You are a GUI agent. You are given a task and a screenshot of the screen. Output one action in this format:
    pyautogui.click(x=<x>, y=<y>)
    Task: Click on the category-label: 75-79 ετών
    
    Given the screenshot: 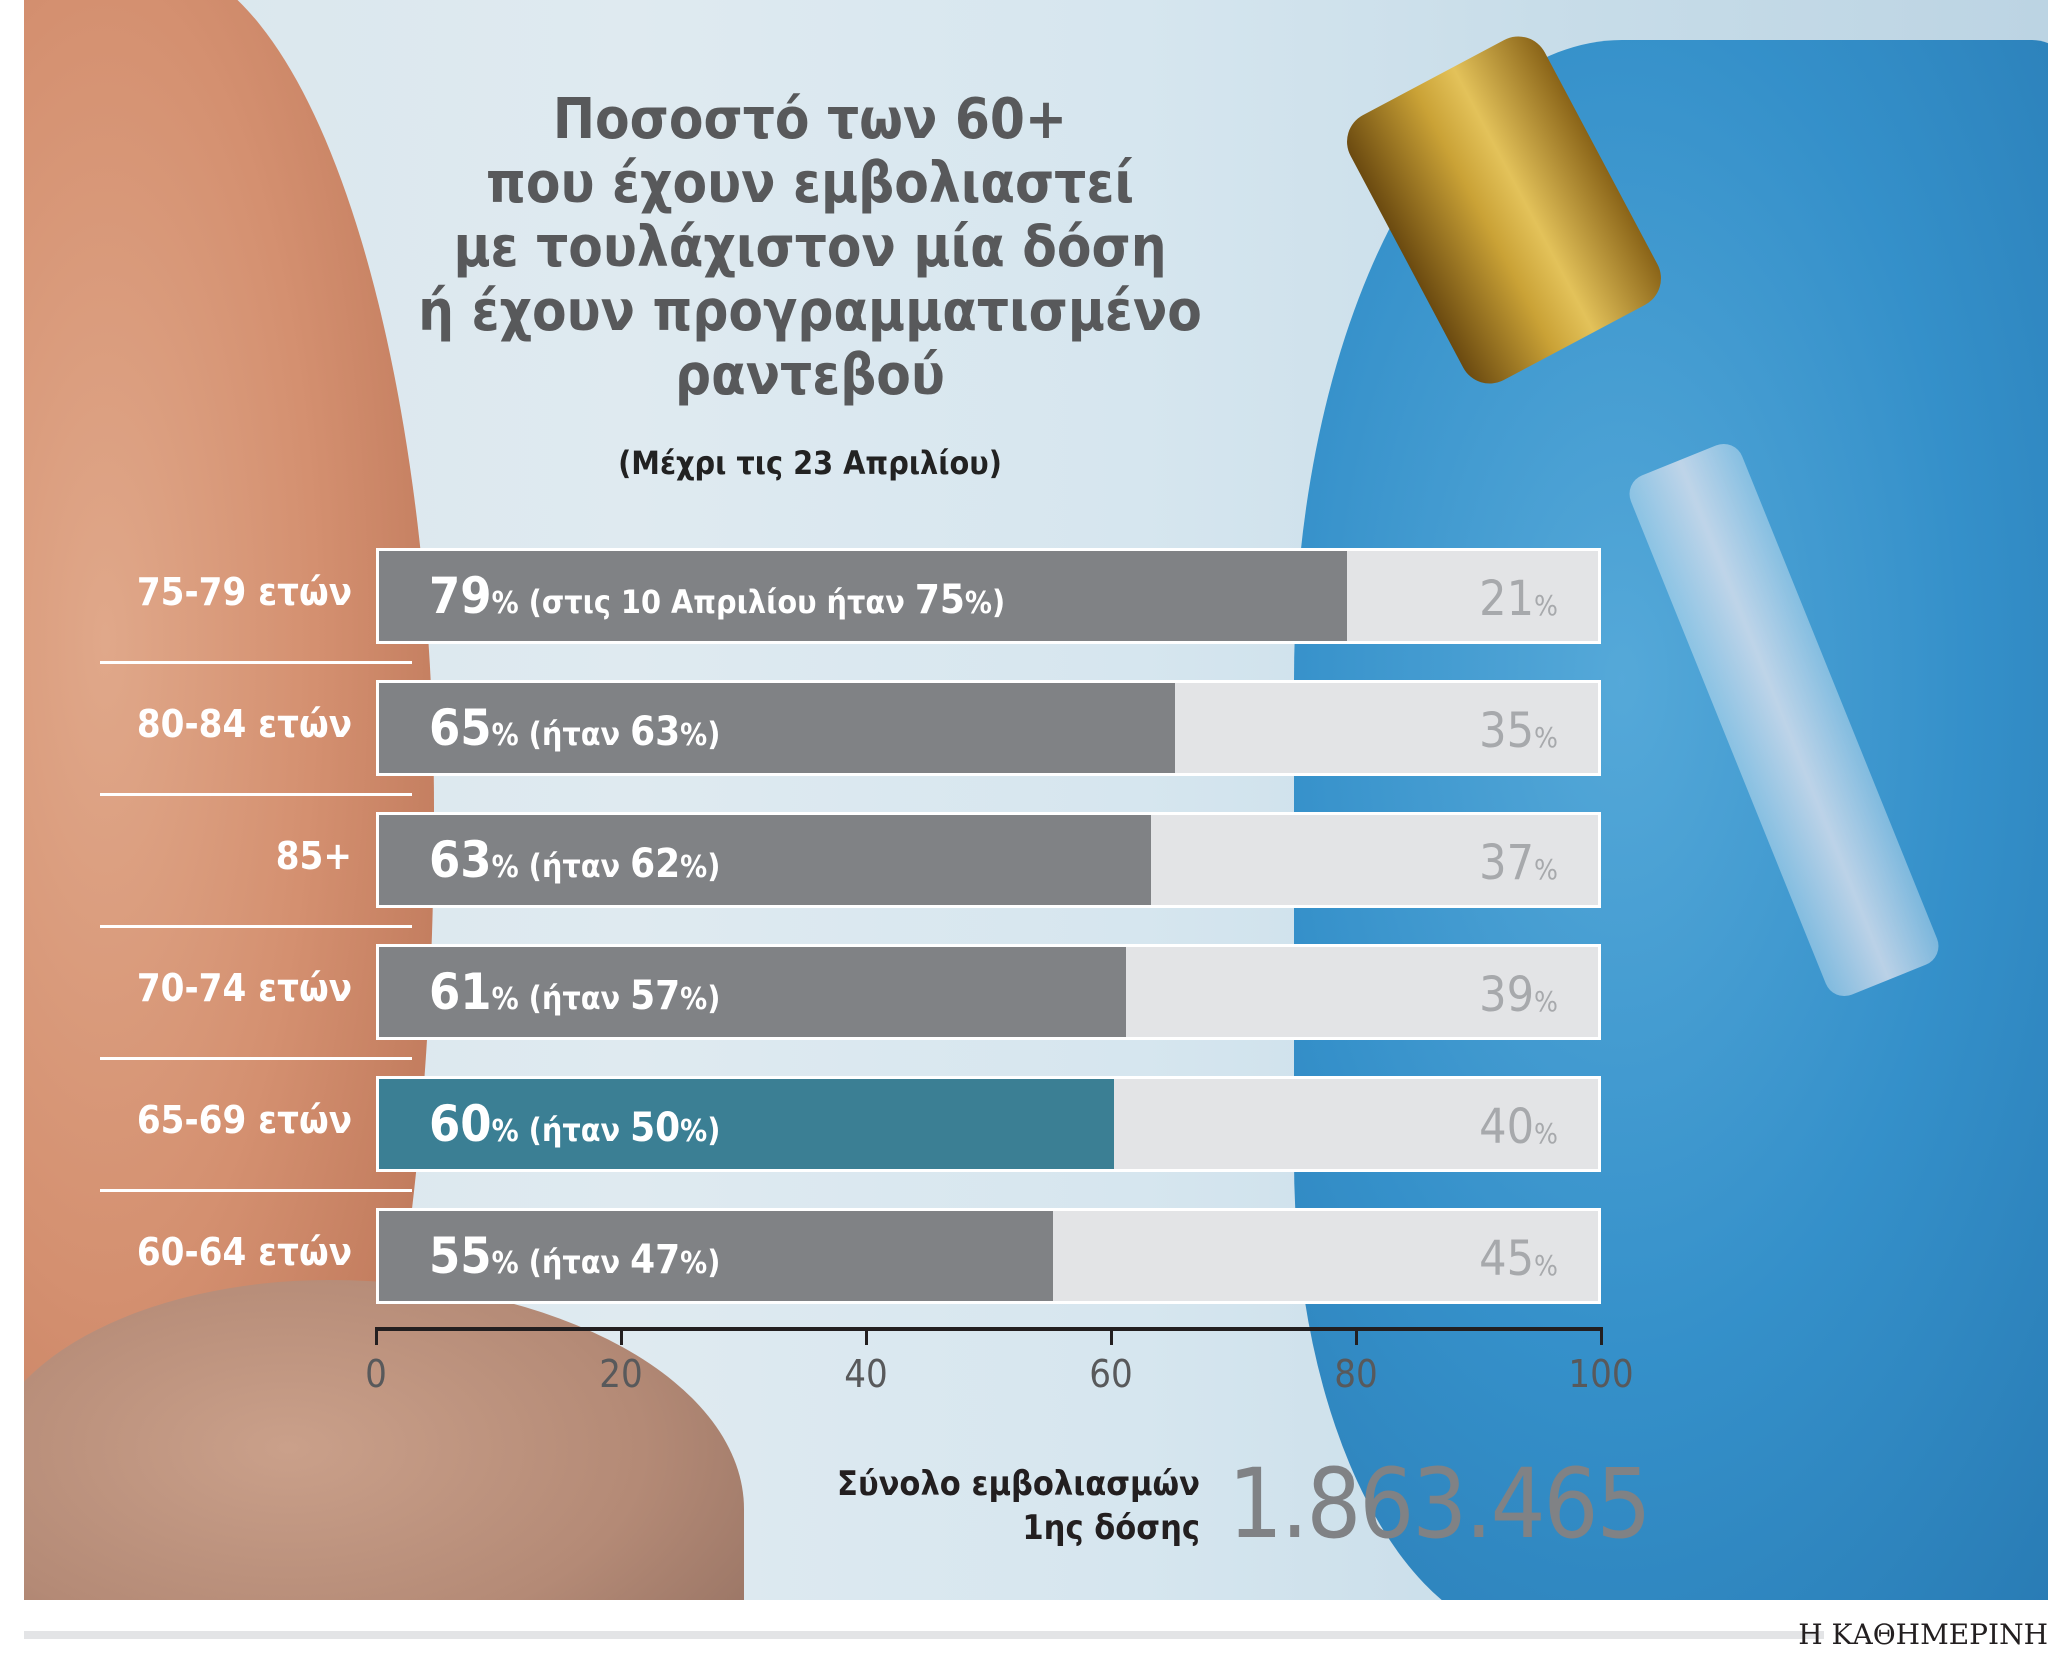 What is the action you would take?
    pyautogui.click(x=244, y=592)
    